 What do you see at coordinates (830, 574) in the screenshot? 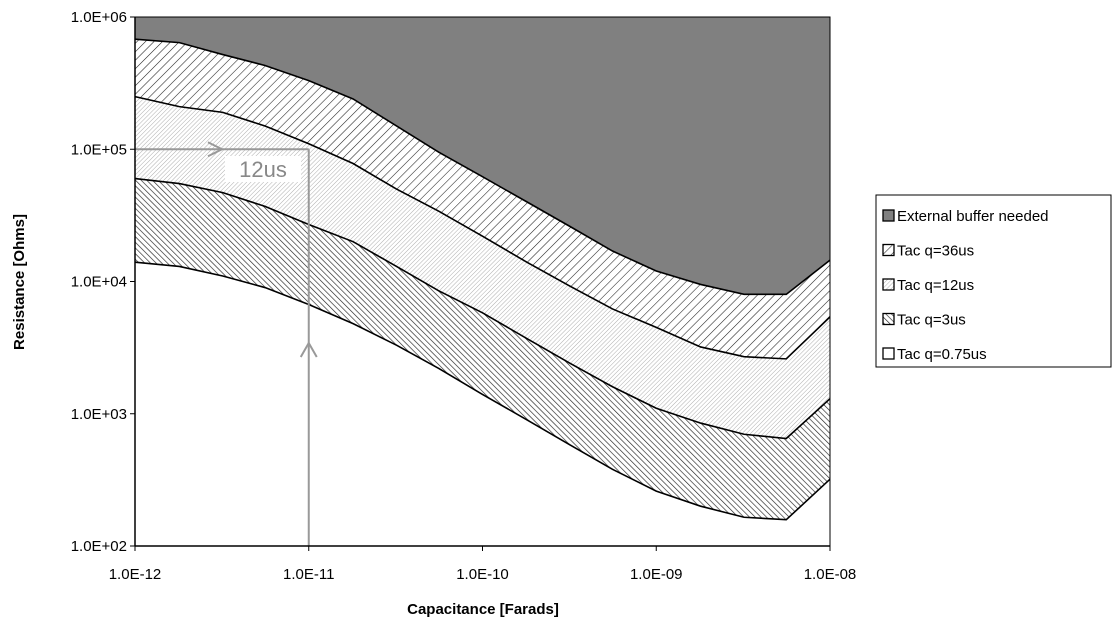
I see `x-tick-label: 1.0E-08` at bounding box center [830, 574].